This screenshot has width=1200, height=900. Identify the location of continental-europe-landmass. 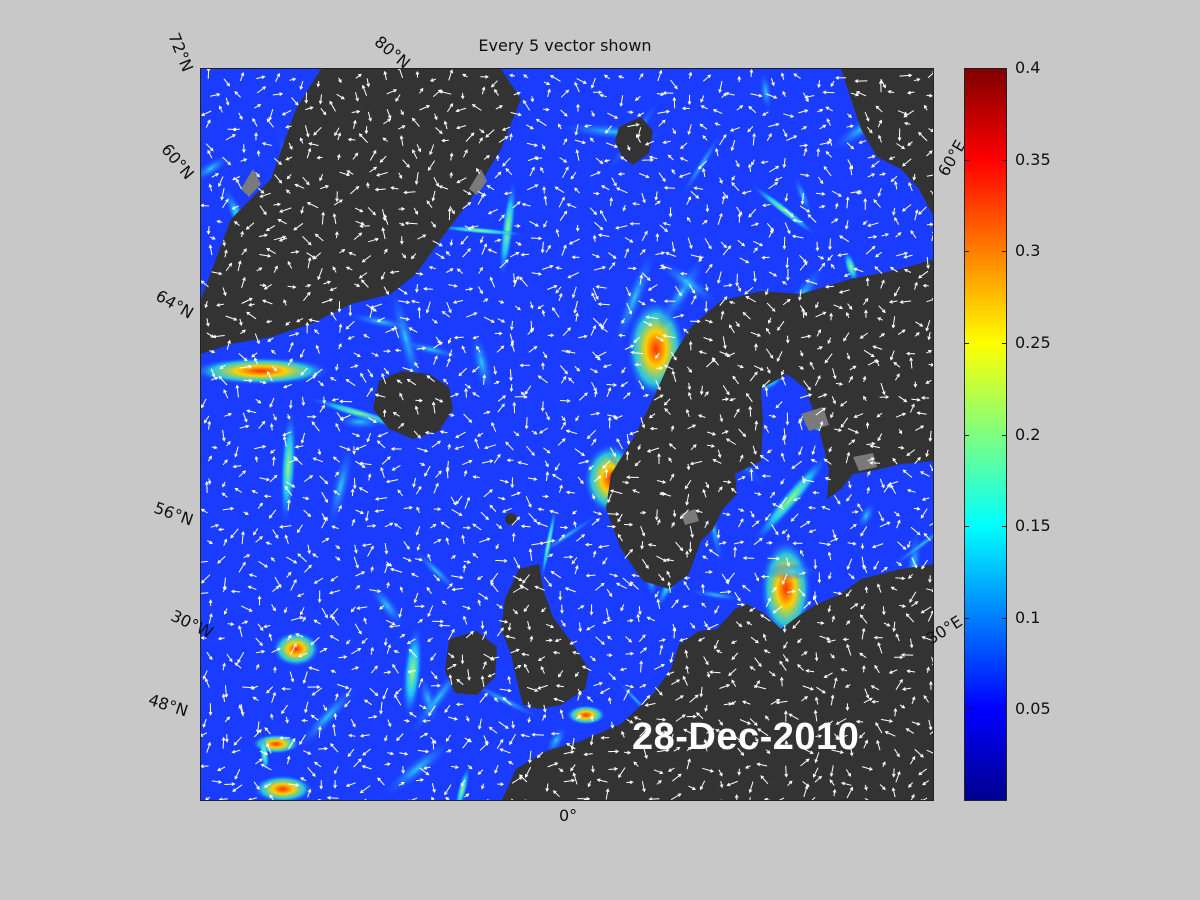
(717, 682).